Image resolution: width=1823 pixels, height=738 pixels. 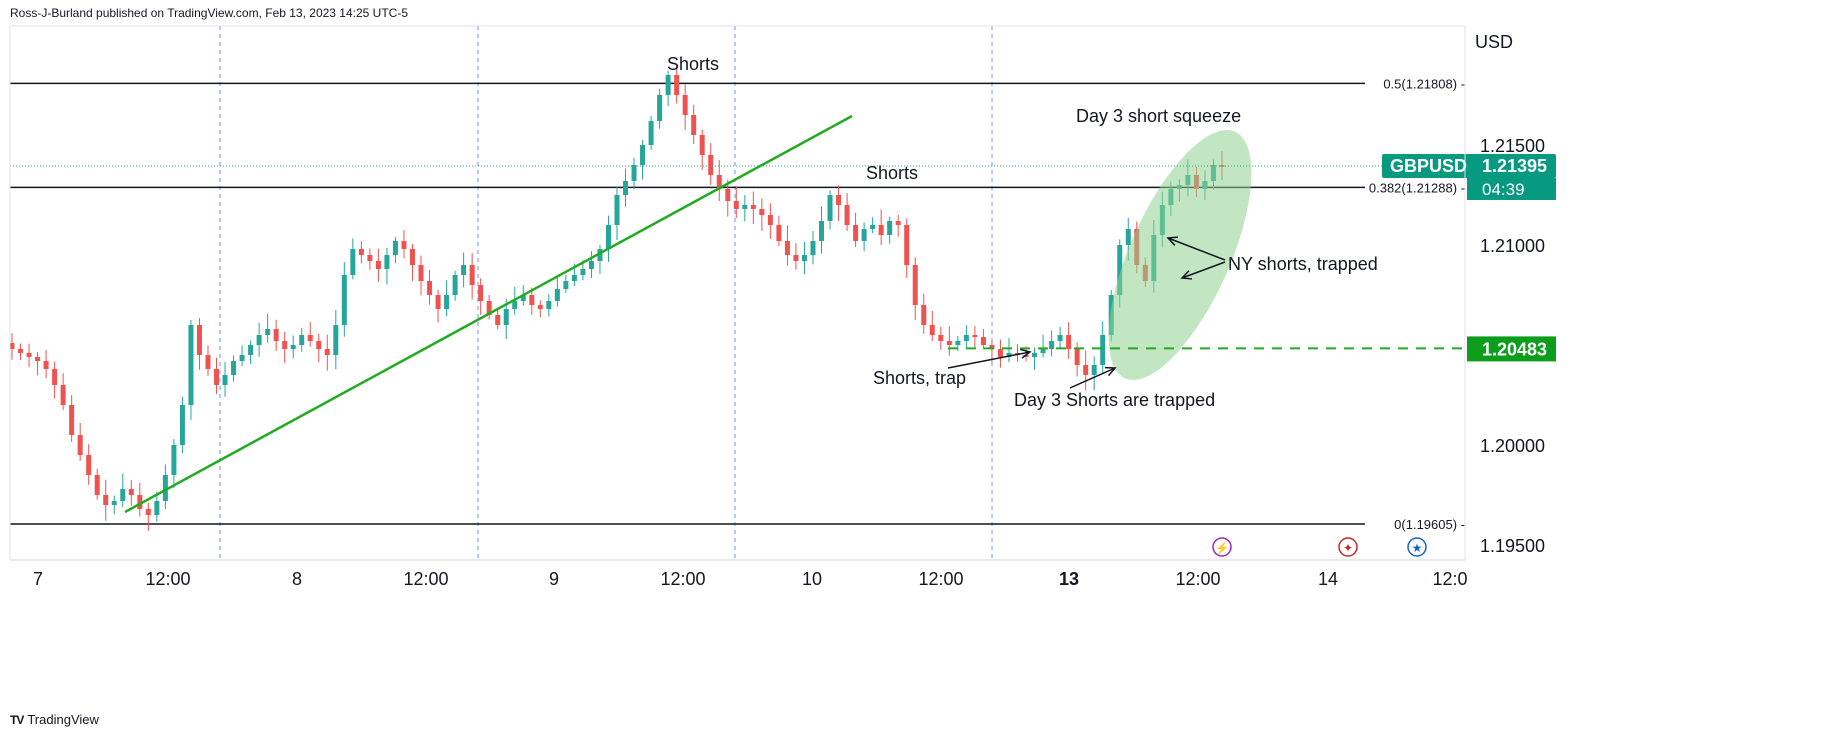 I want to click on annotation-ny-shorts: NY shorts, trapped, so click(x=1303, y=264).